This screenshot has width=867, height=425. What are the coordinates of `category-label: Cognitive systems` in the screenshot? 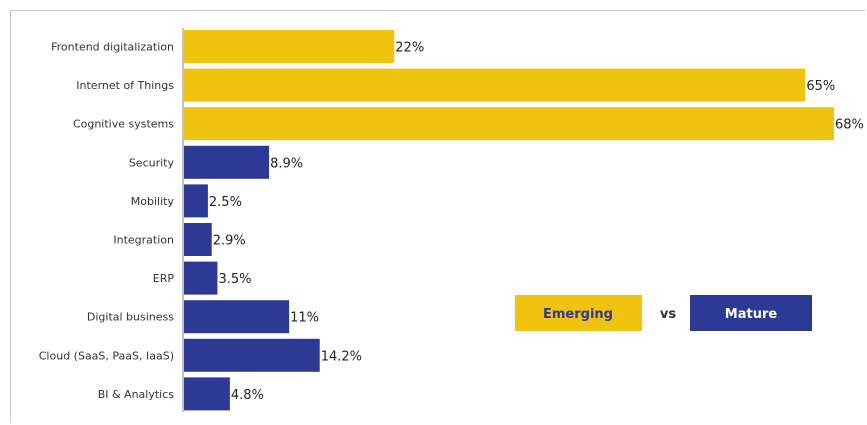 It's located at (123, 124).